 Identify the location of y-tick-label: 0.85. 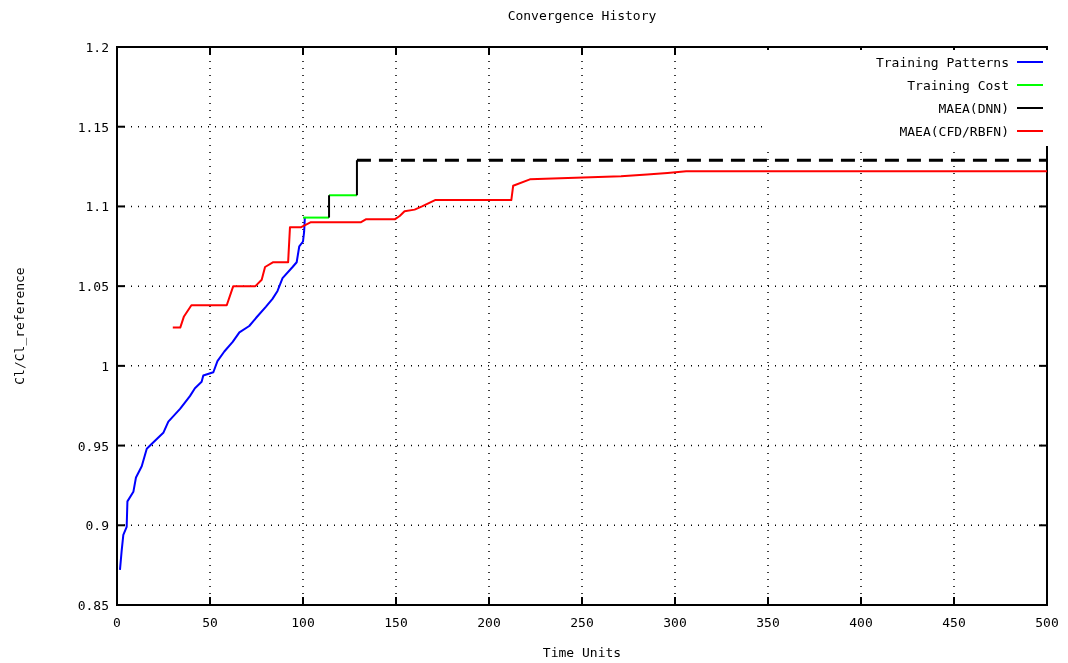
(93, 605).